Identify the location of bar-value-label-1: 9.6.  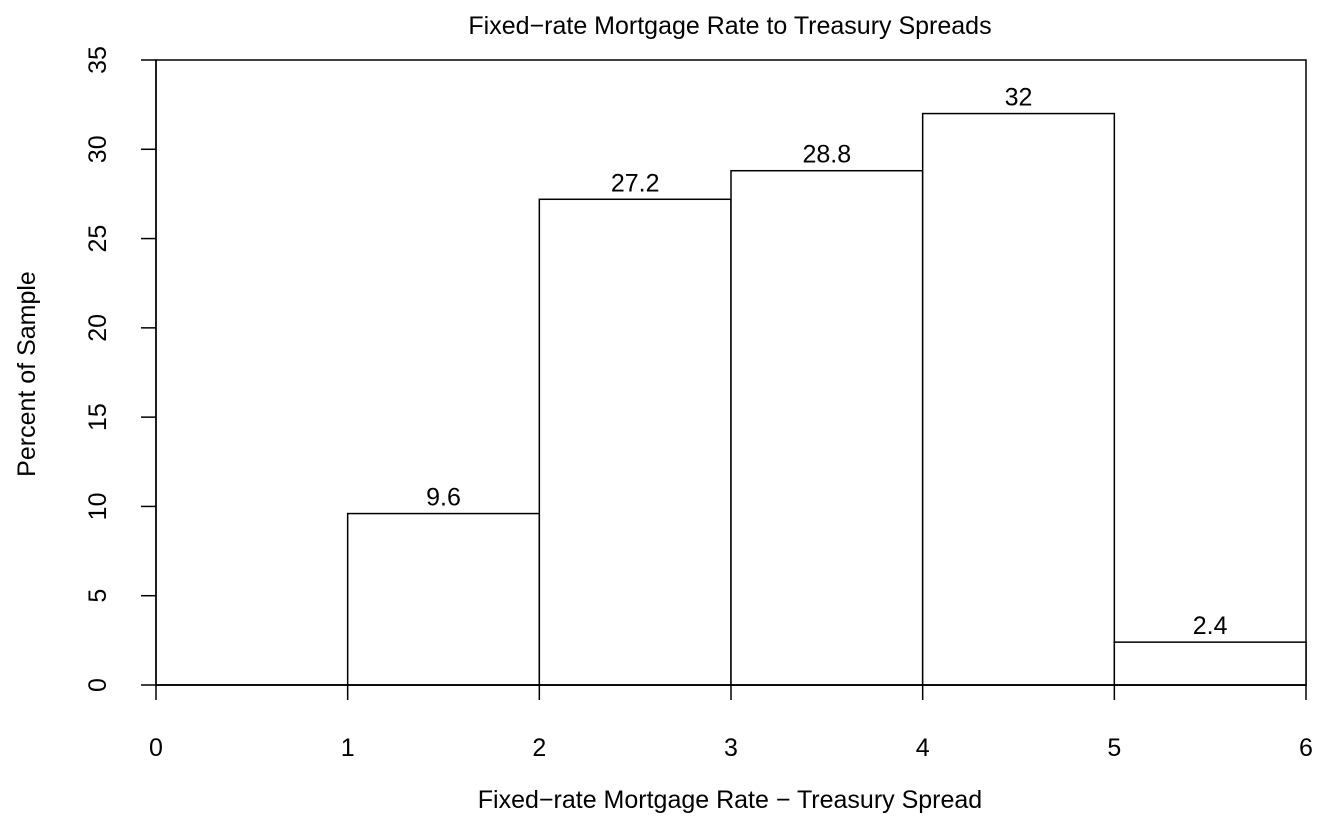
(443, 498).